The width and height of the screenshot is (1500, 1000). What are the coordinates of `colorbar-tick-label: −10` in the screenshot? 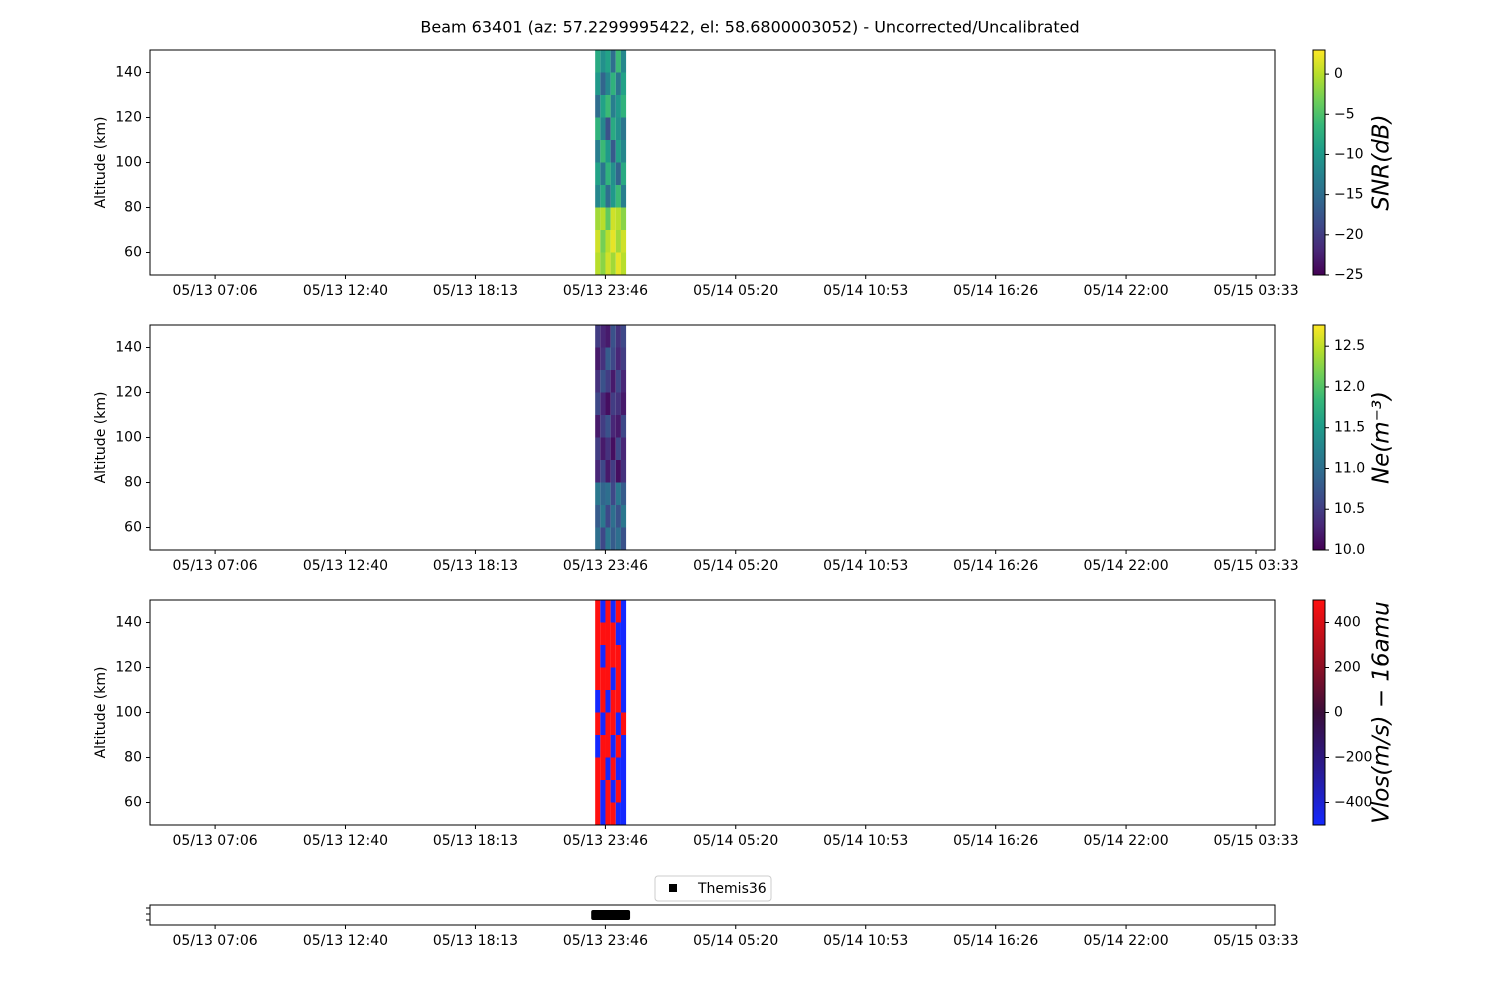 It's located at (1349, 154).